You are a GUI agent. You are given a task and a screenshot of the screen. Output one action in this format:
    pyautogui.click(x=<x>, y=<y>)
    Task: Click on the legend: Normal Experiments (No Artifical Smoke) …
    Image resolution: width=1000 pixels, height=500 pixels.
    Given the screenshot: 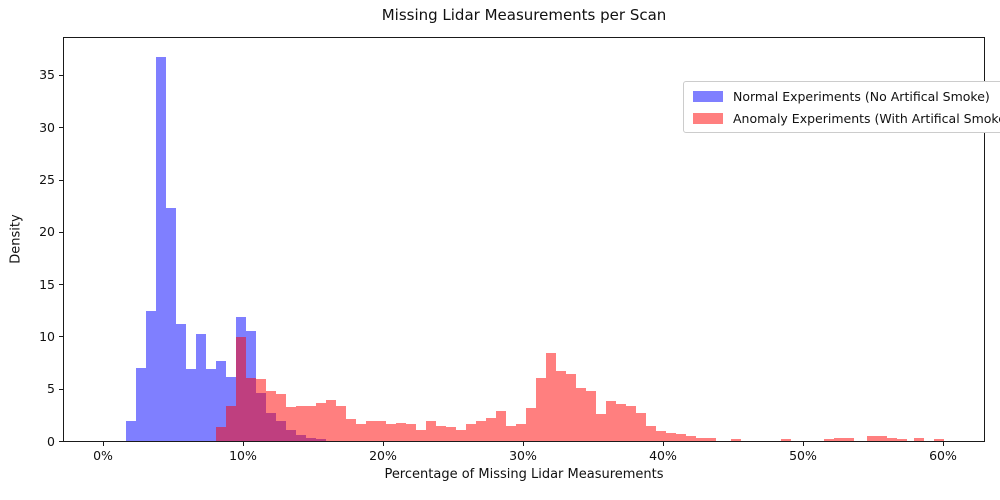 What is the action you would take?
    pyautogui.click(x=841, y=107)
    